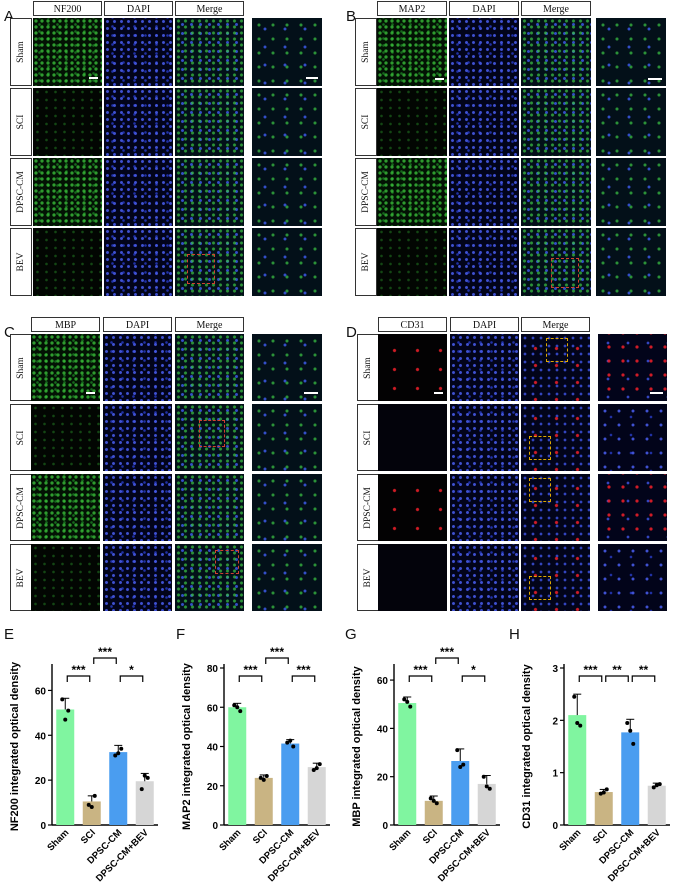 The width and height of the screenshot is (685, 893). What do you see at coordinates (412, 52) in the screenshot?
I see `micrograph-map2-sham` at bounding box center [412, 52].